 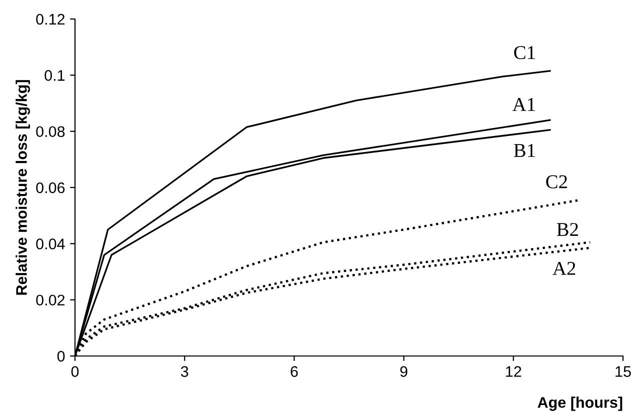 What do you see at coordinates (50, 132) in the screenshot?
I see `y-tick-label: 0.08` at bounding box center [50, 132].